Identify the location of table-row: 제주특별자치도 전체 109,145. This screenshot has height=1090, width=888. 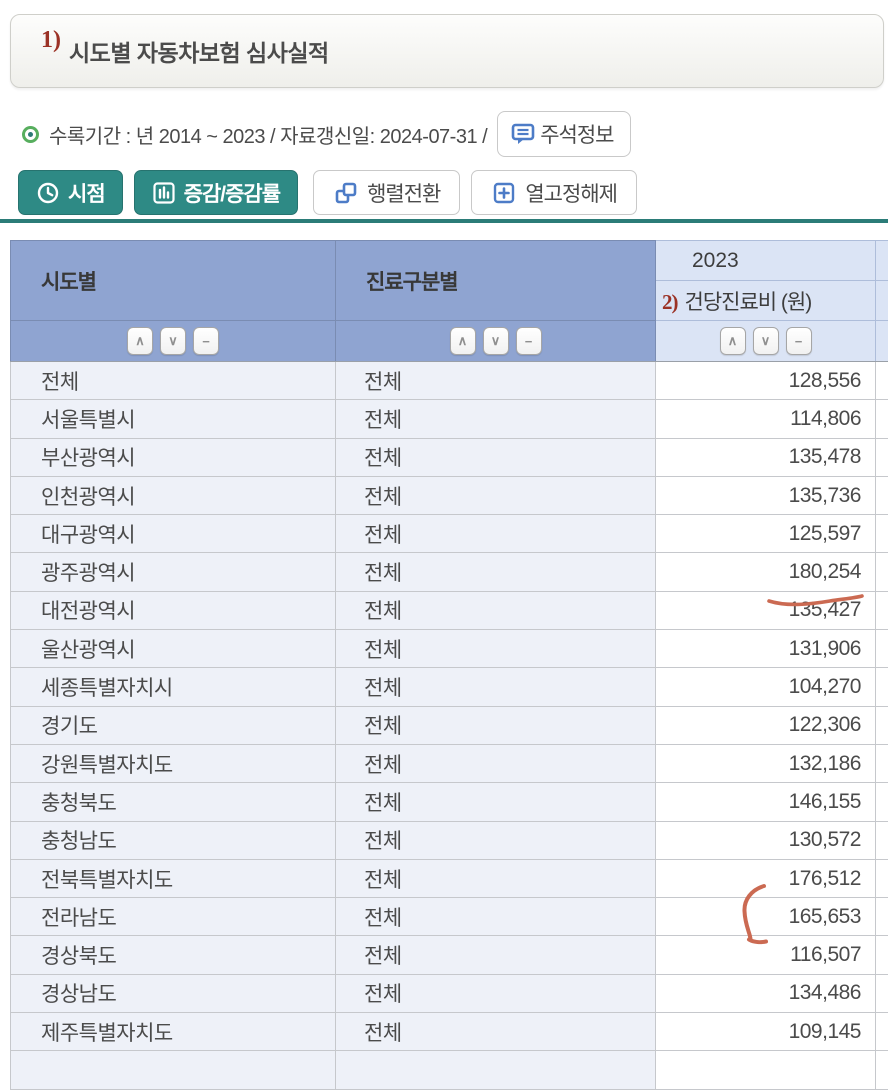
(449, 1032).